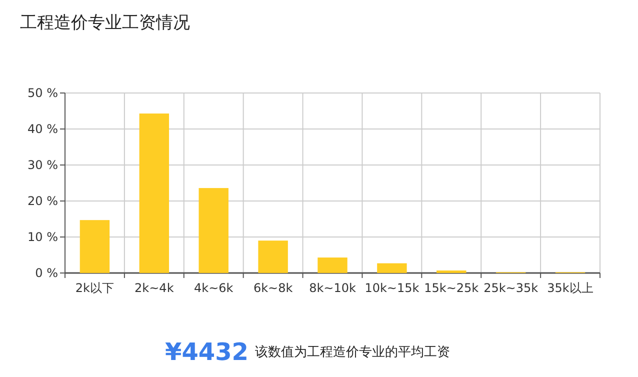  Describe the element at coordinates (273, 288) in the screenshot. I see `x-tick-label: 6k~8k` at that location.